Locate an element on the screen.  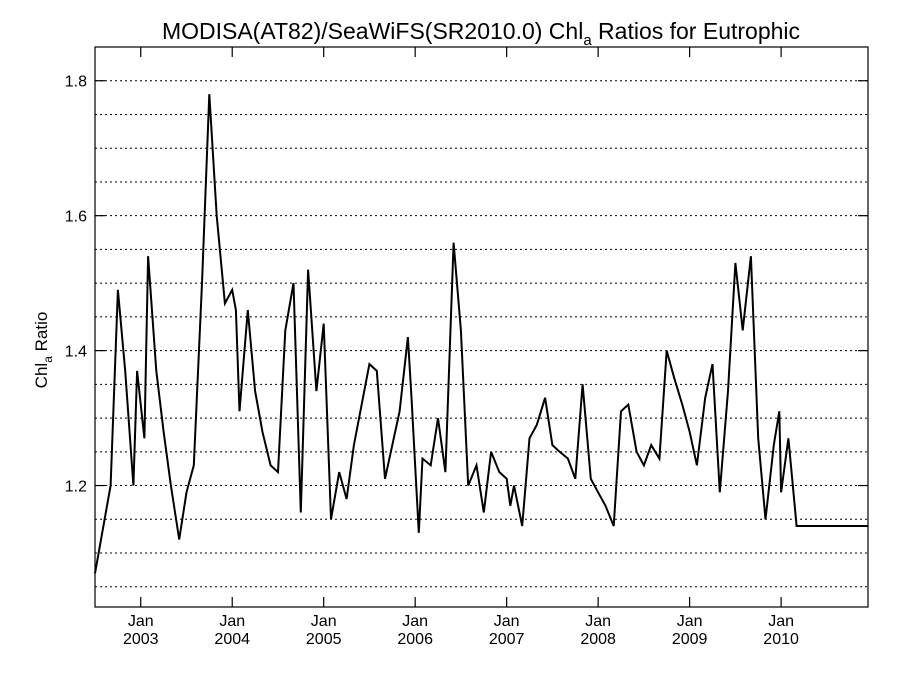
y-tick-label: 1.4 is located at coordinates (76, 352).